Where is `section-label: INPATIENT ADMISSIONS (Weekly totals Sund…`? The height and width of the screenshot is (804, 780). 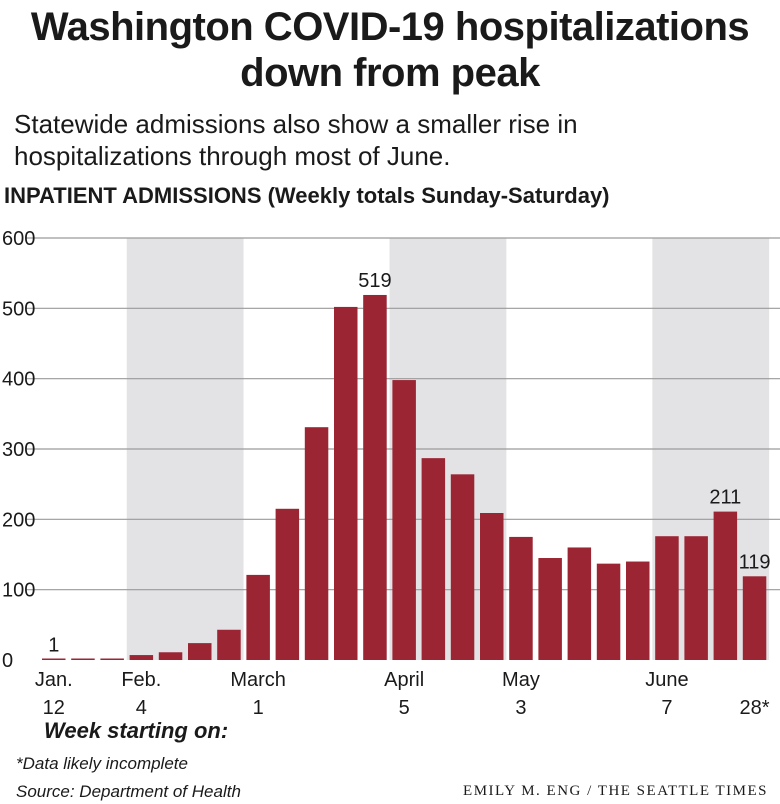
section-label: INPATIENT ADMISSIONS (Weekly totals Sund… is located at coordinates (307, 195).